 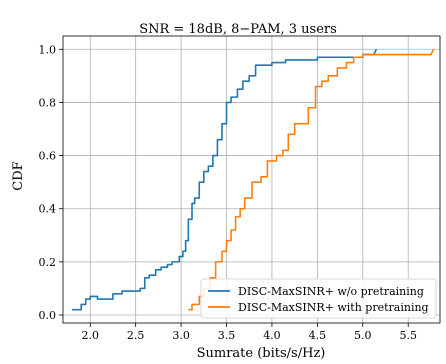 I want to click on y-tick-label: 0.0, so click(x=48, y=315).